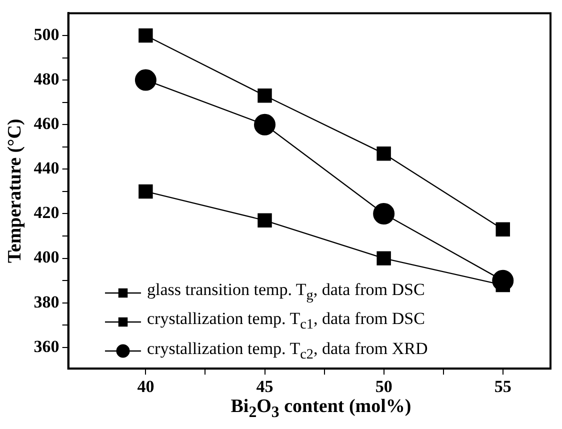  Describe the element at coordinates (287, 351) in the screenshot. I see `legend-label: crystallization temp. T$_{c2}$, data from XRD` at that location.